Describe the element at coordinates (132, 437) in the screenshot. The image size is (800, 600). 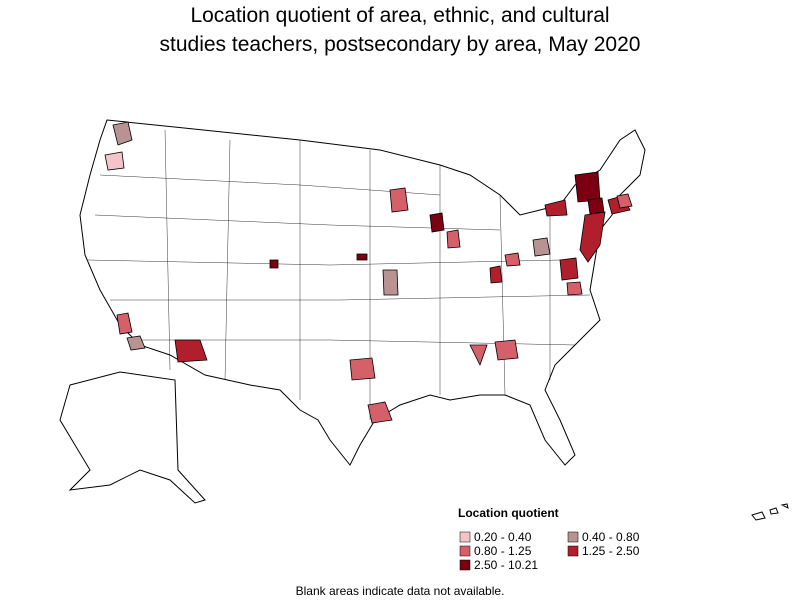
I see `alaska` at that location.